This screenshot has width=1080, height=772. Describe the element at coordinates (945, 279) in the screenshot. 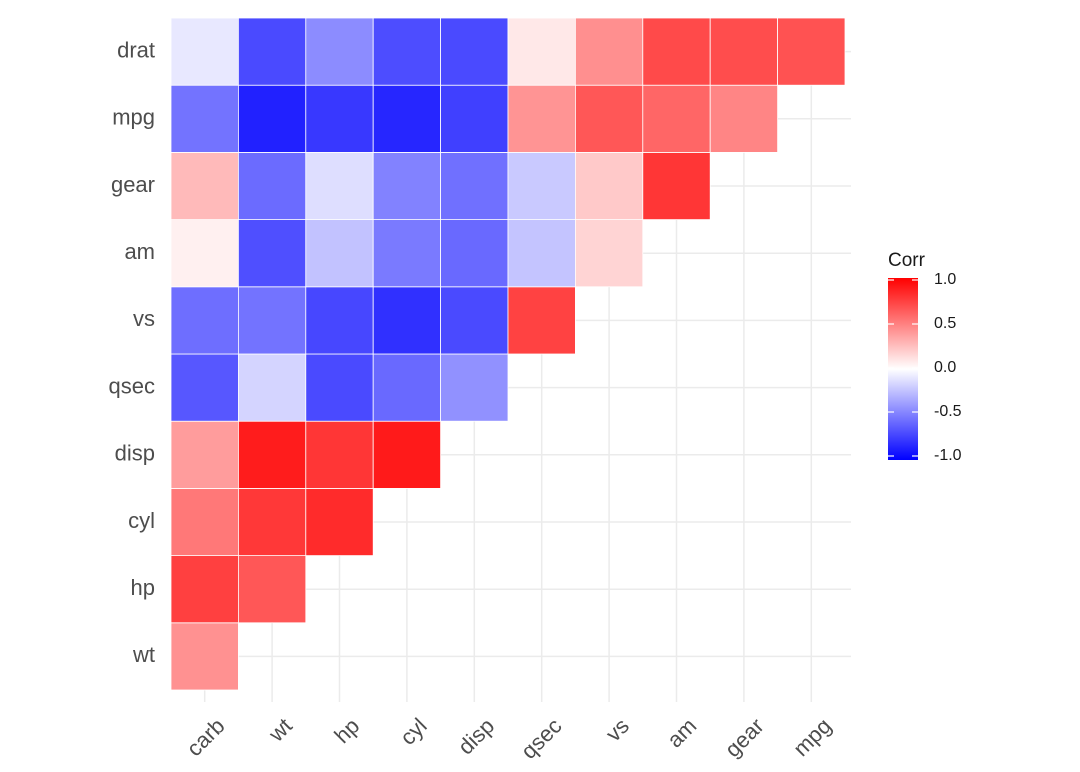

I see `legend-tick-label: 1.0` at that location.